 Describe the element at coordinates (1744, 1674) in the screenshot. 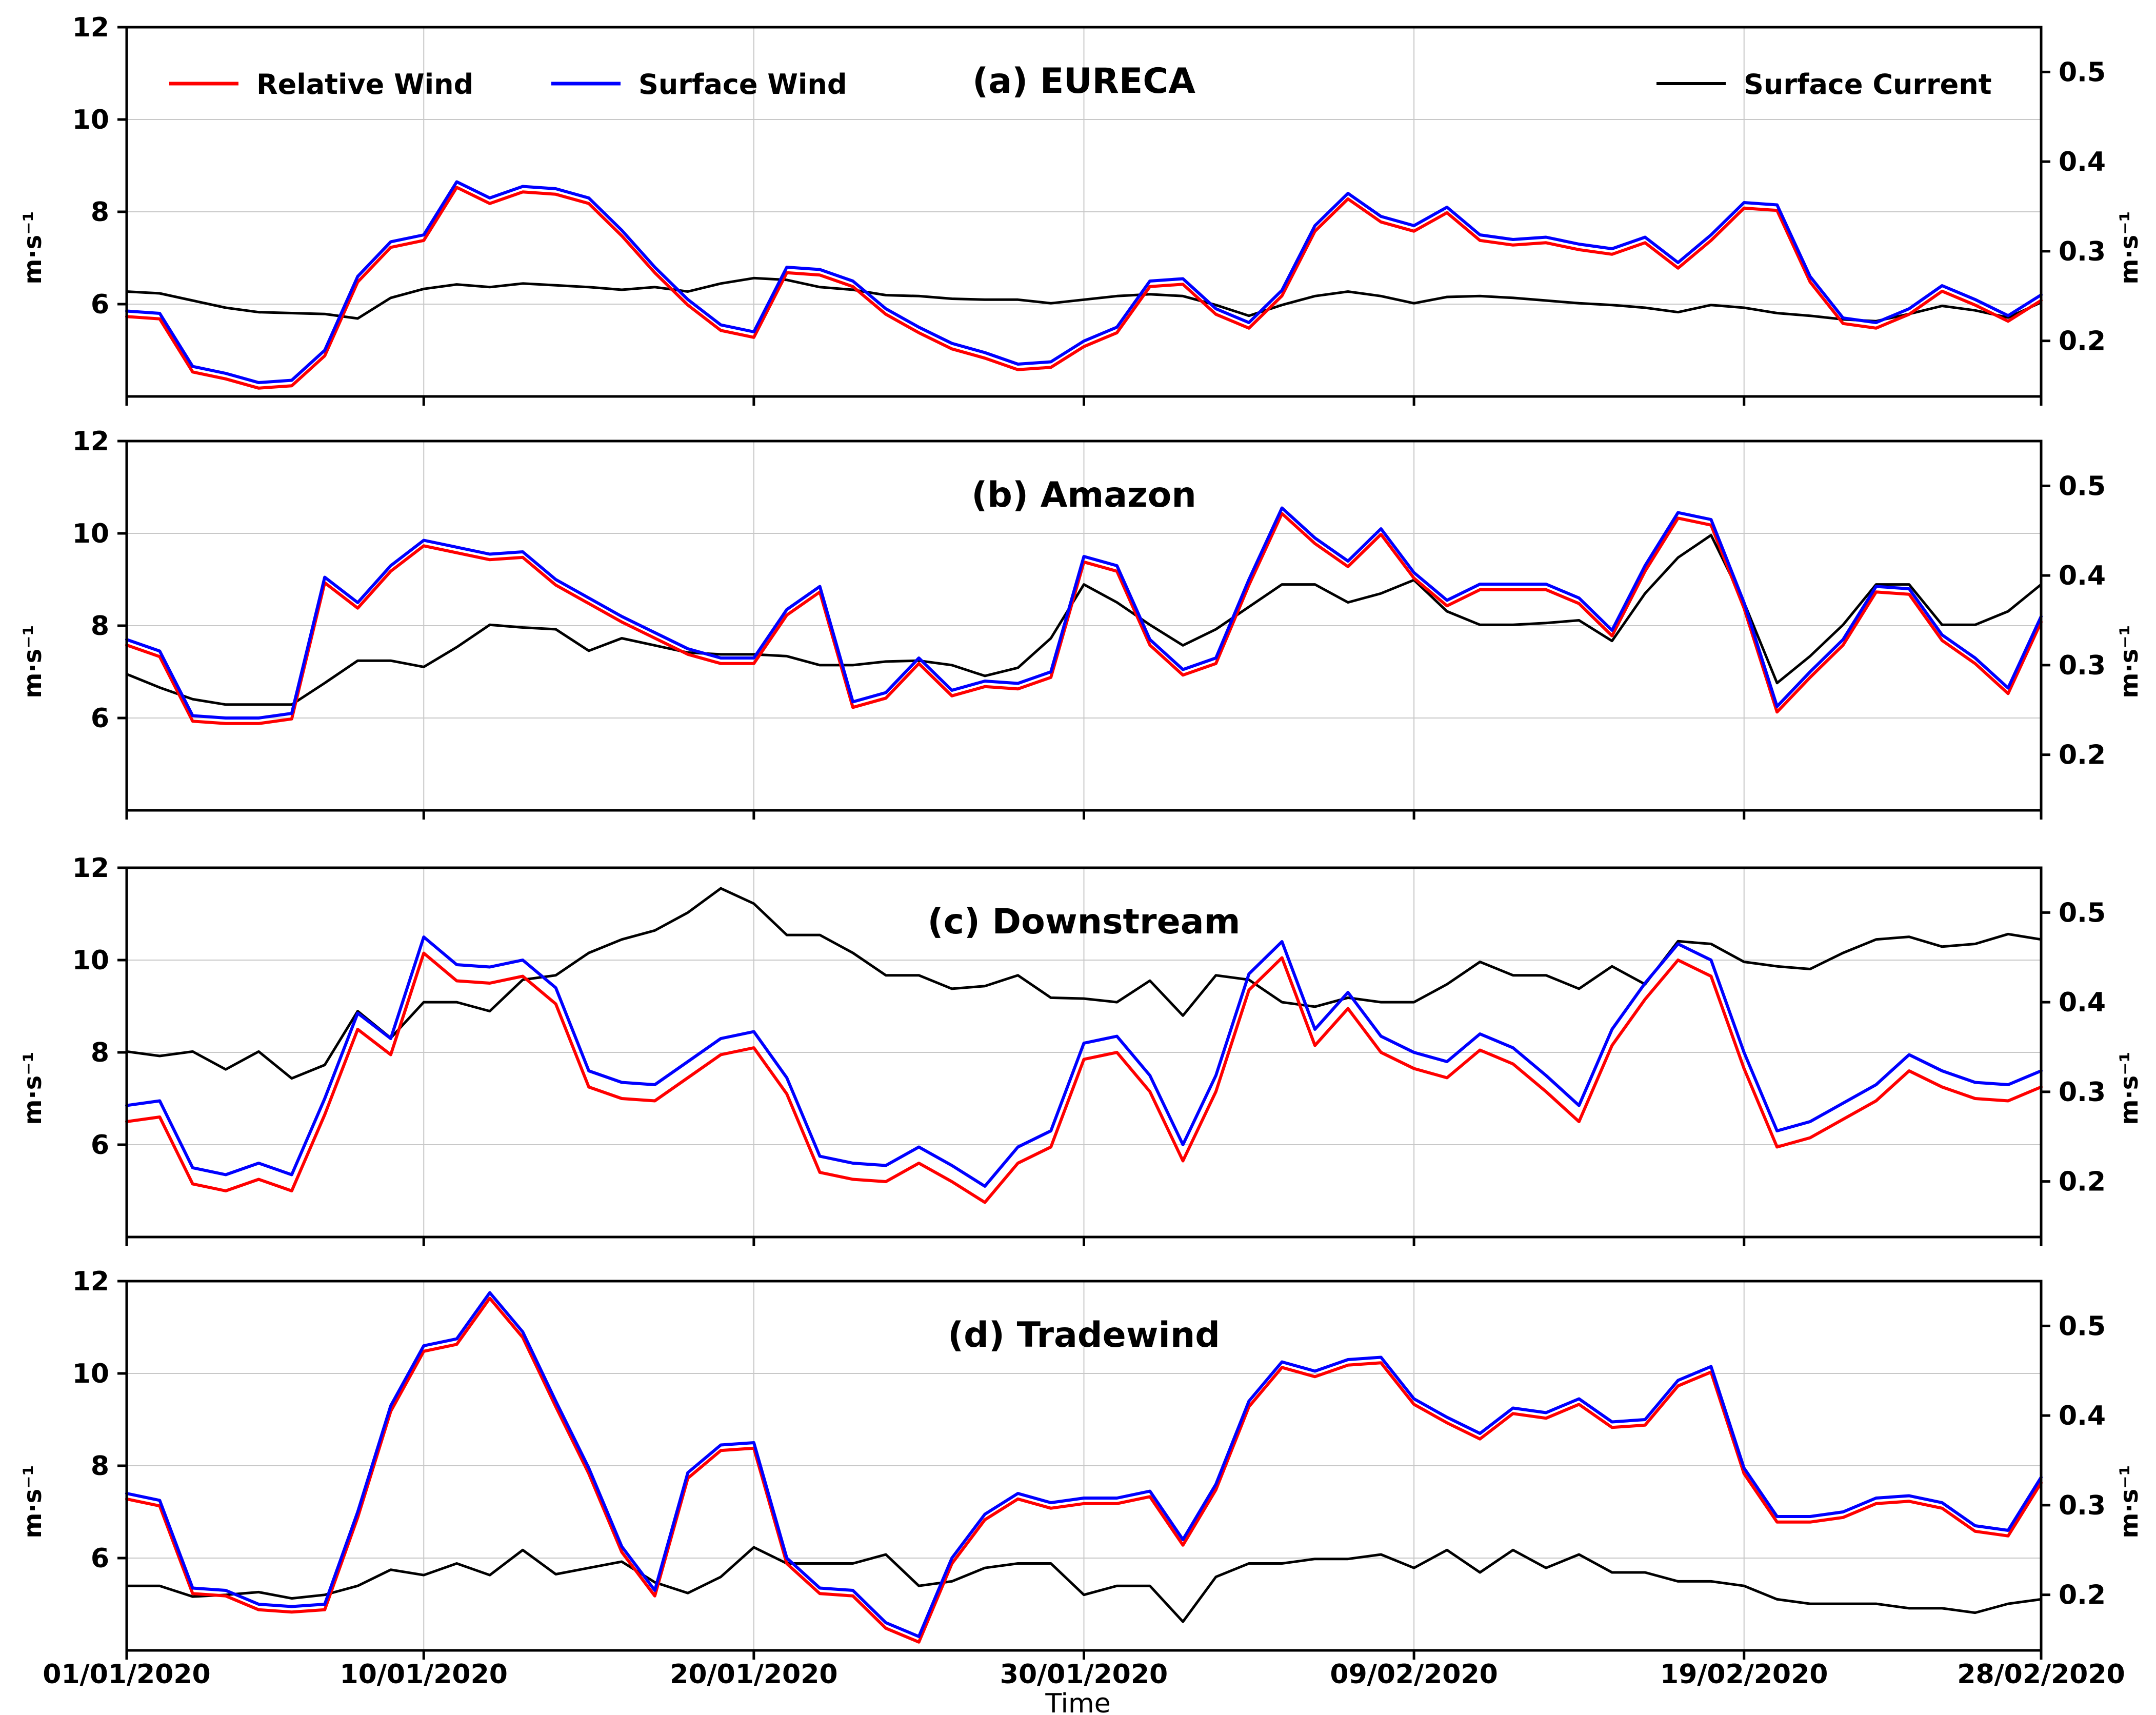

I see `x-tick-label: 19/02/2020` at that location.